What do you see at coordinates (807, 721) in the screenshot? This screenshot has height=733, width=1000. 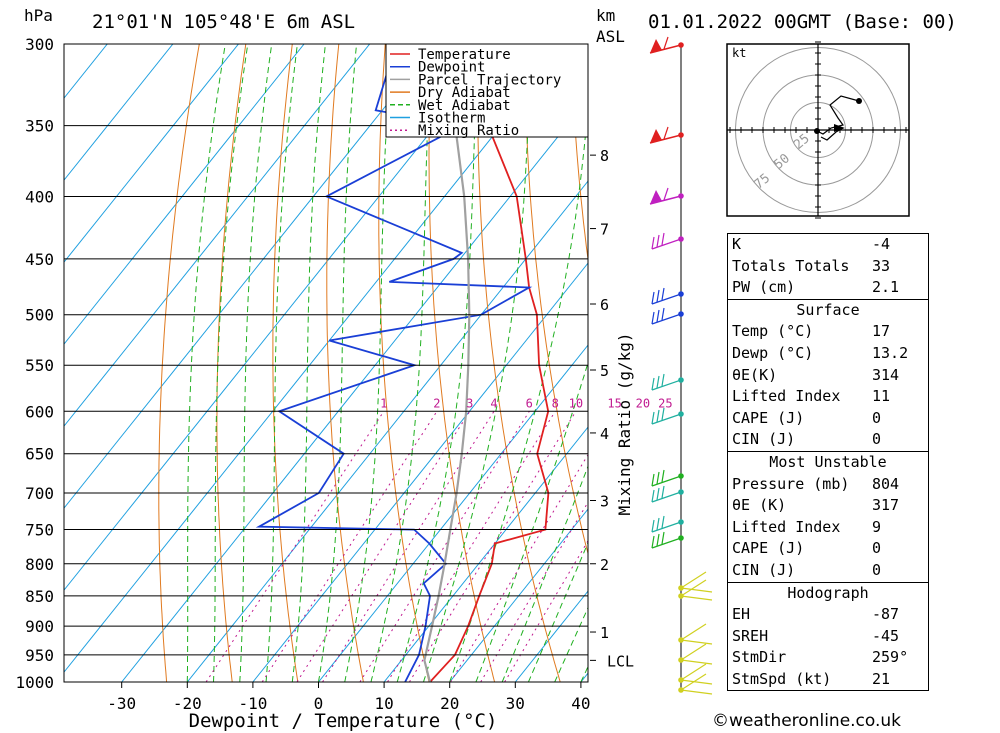 I see `copyright: ©weatheronline.co.uk` at bounding box center [807, 721].